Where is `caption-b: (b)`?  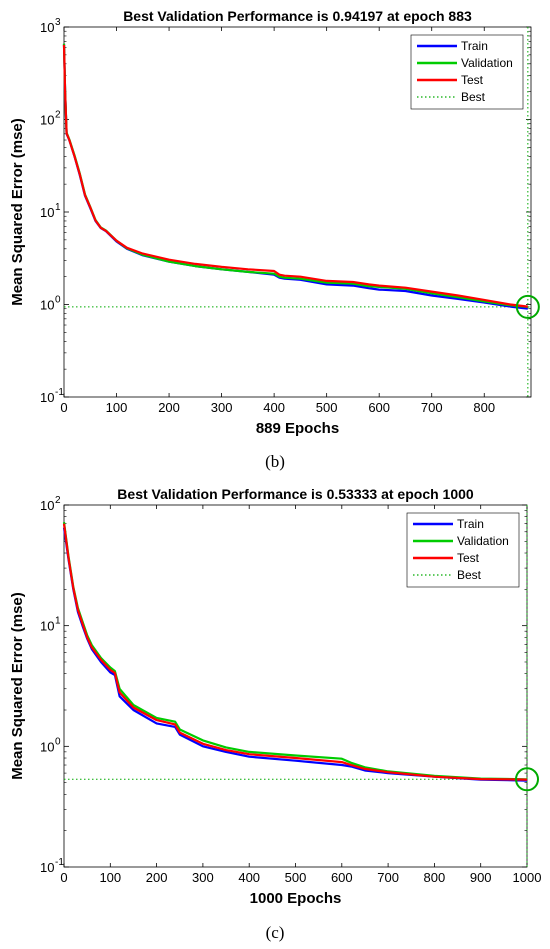 caption-b: (b) is located at coordinates (275, 461).